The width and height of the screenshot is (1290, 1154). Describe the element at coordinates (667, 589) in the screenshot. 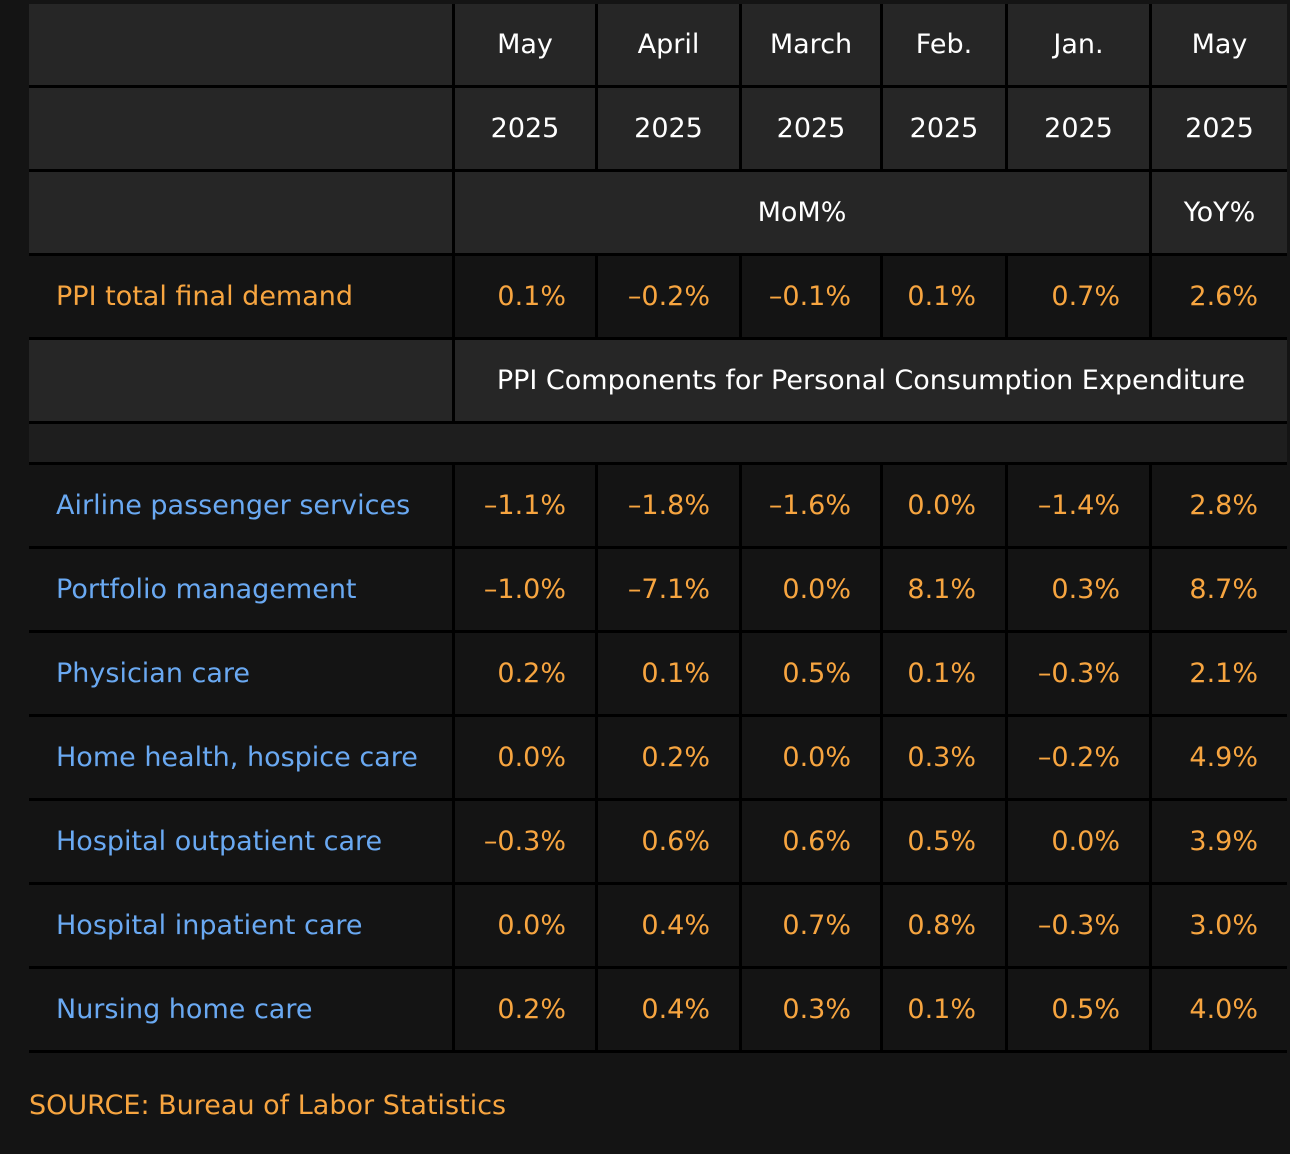

I see `value-cell: –7.1%` at that location.